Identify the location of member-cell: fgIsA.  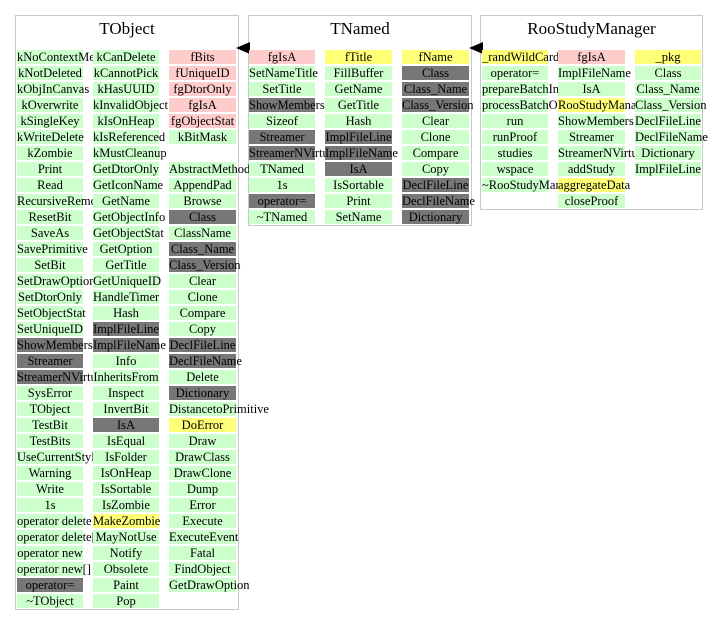
(591, 57).